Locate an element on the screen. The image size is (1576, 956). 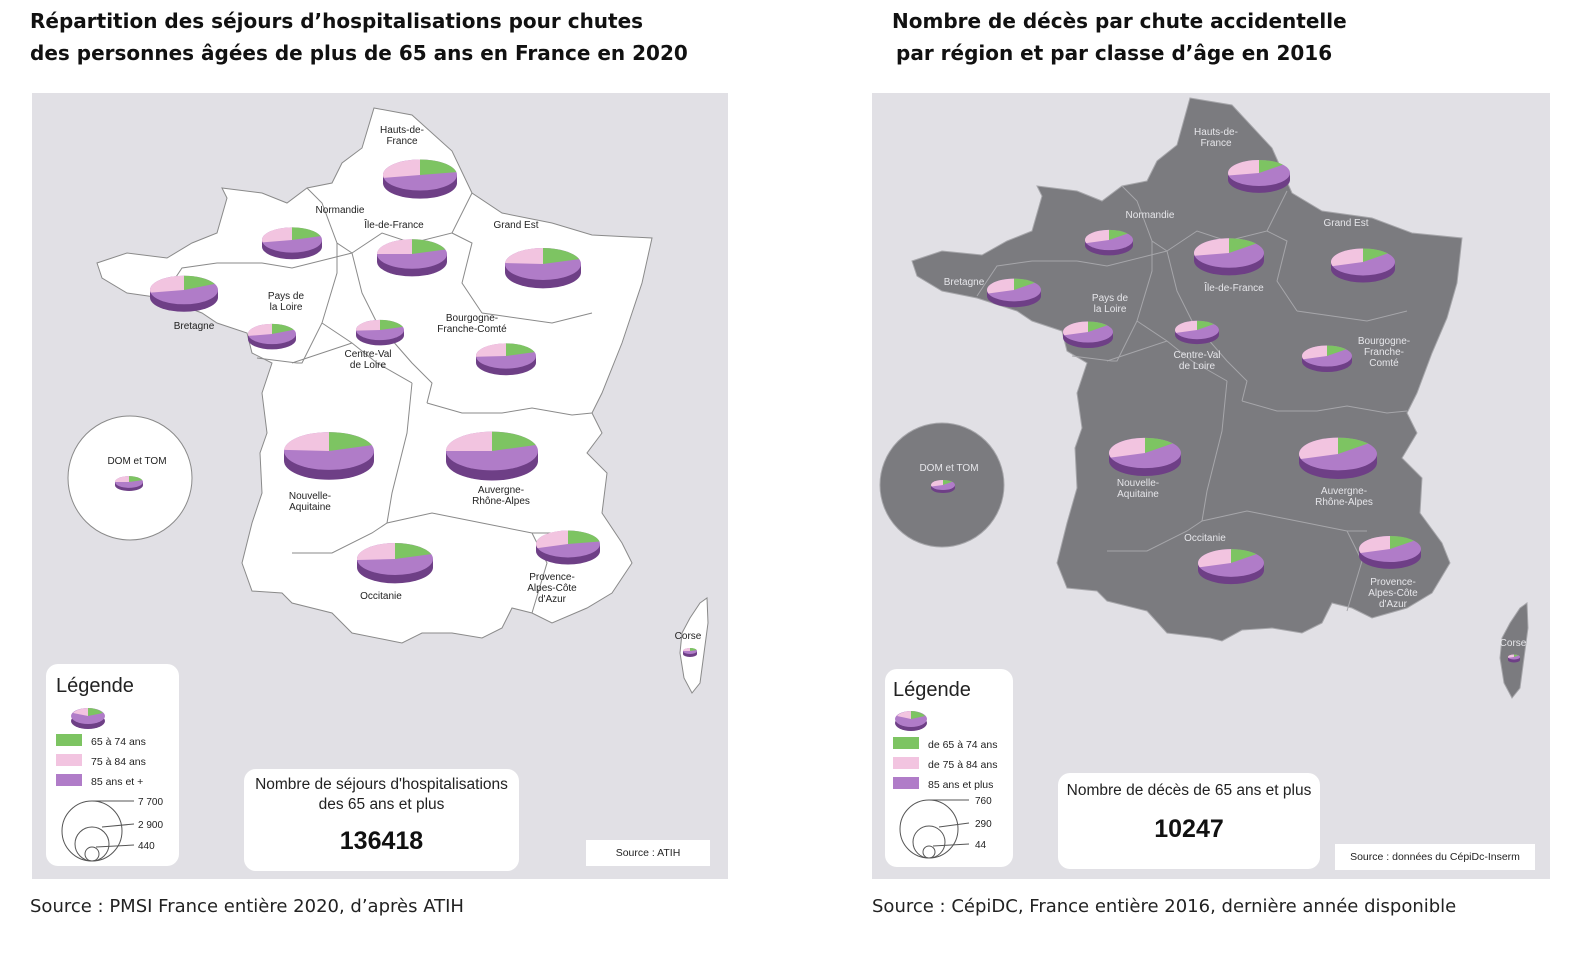
left-corse-shape is located at coordinates (694, 645).